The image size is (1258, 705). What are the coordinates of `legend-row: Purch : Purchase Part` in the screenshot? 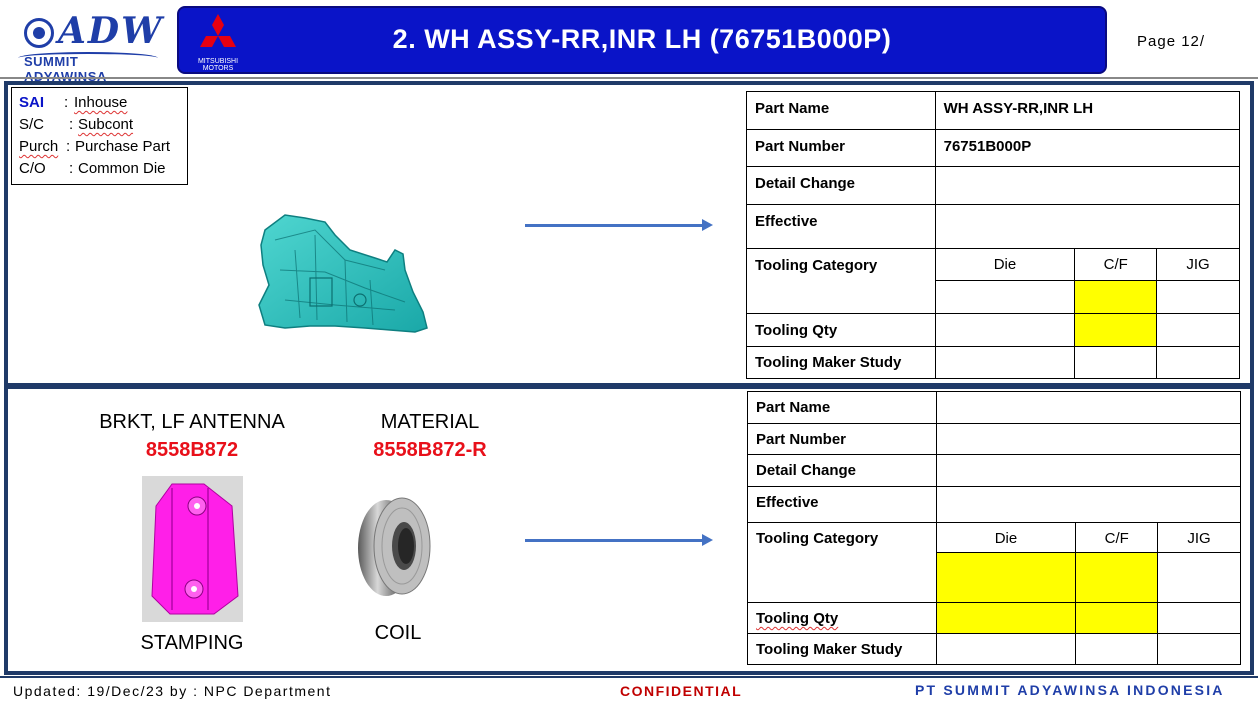 It's located at (103, 147).